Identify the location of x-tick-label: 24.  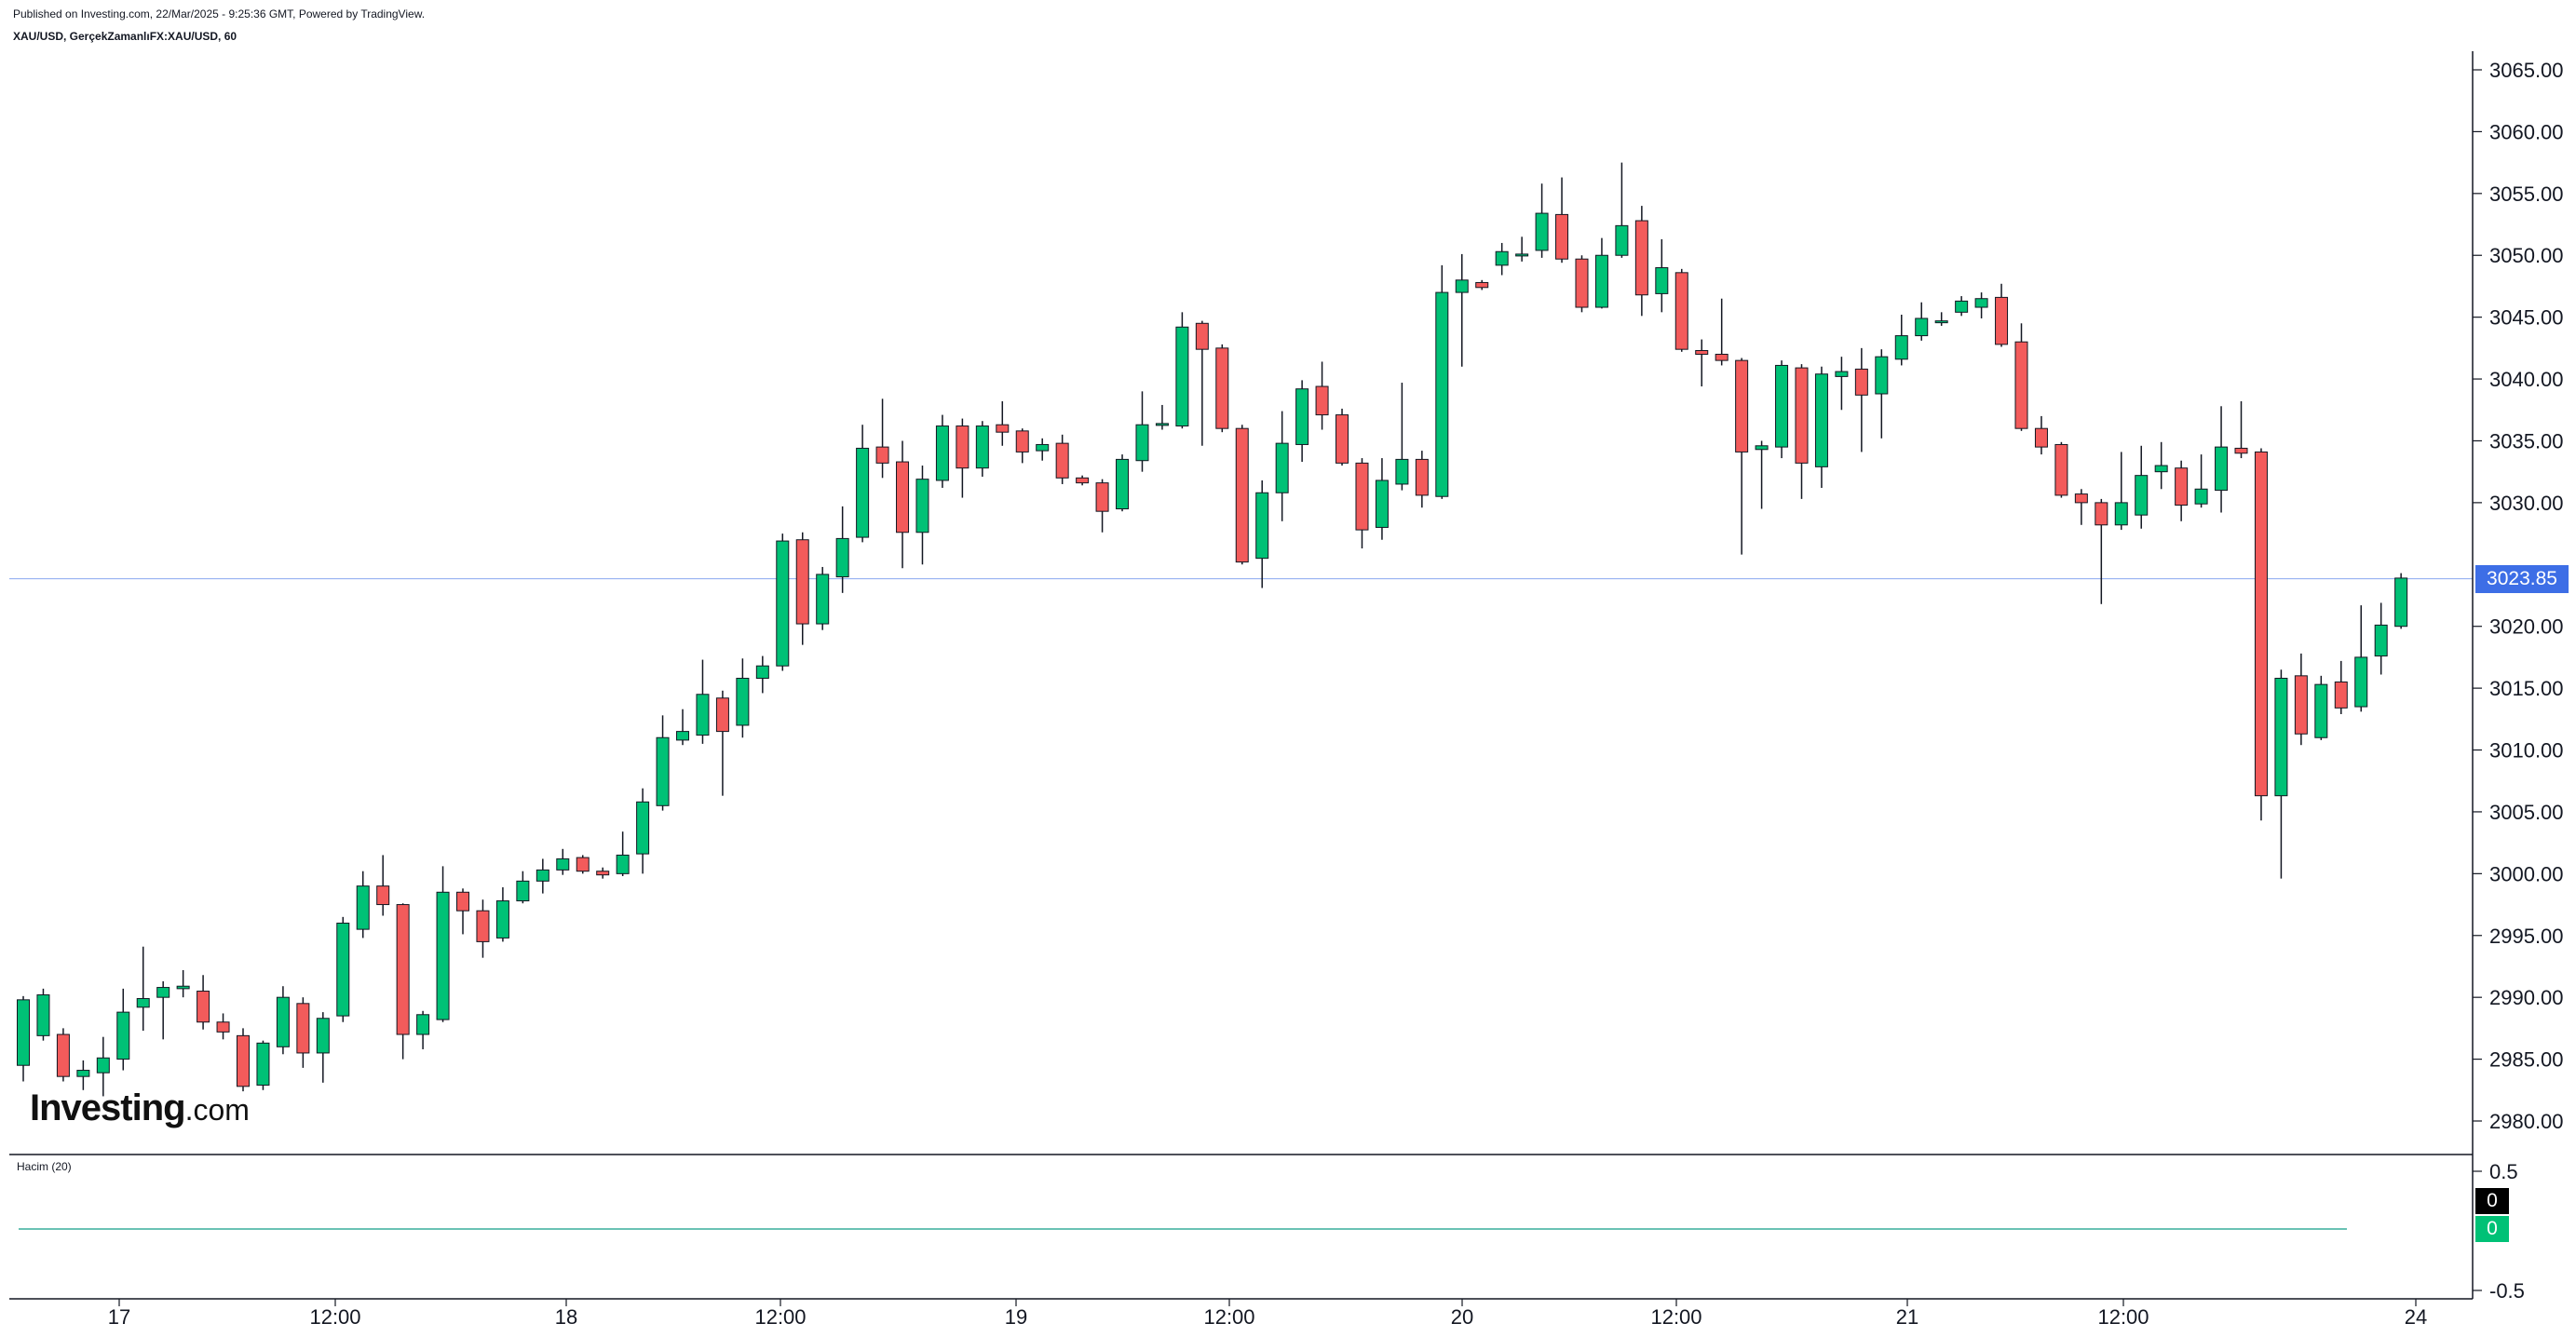
(2416, 1317).